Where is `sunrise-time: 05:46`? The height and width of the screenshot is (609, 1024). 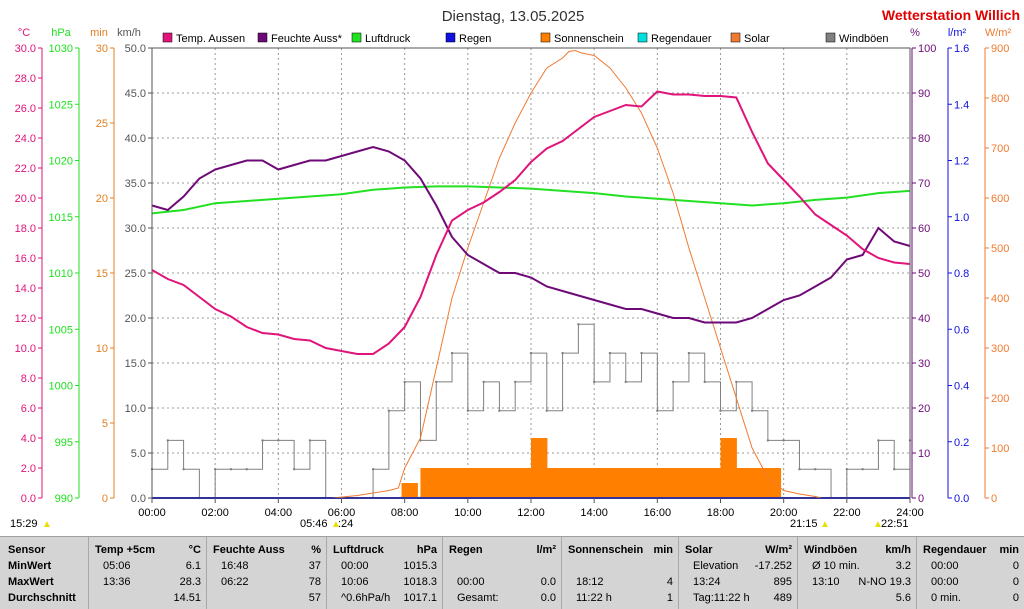
sunrise-time: 05:46 is located at coordinates (314, 524).